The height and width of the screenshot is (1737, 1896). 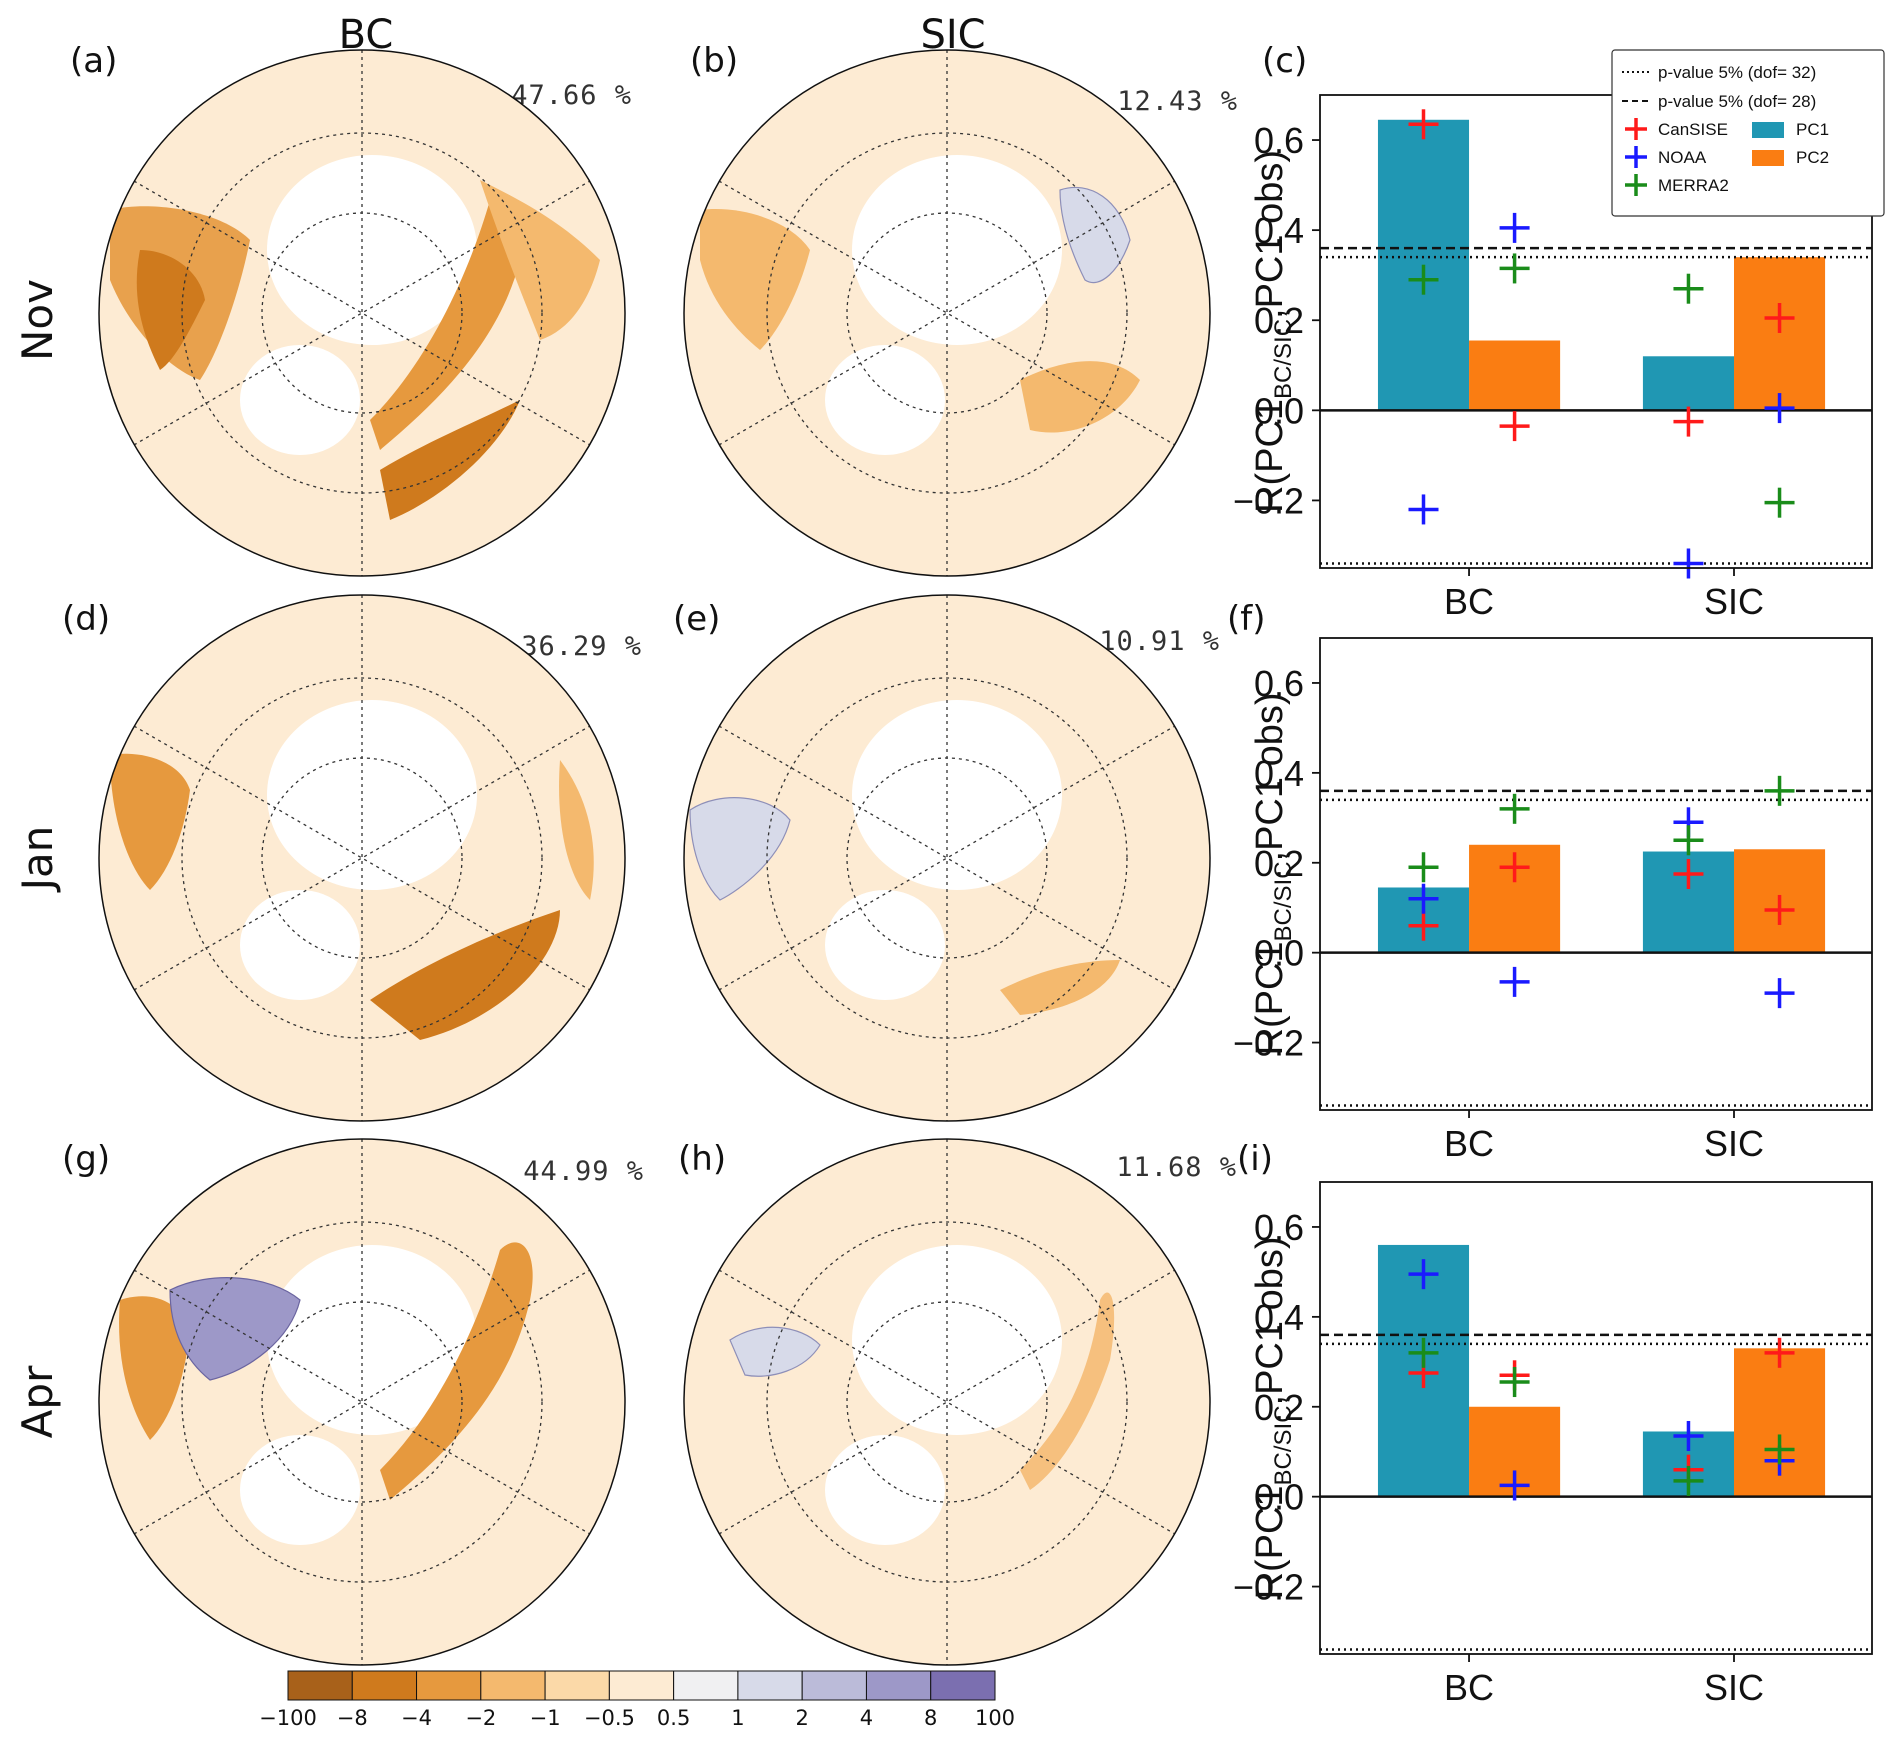 What do you see at coordinates (1779, 1449) in the screenshot?
I see `marker-merra2-pc2-sic` at bounding box center [1779, 1449].